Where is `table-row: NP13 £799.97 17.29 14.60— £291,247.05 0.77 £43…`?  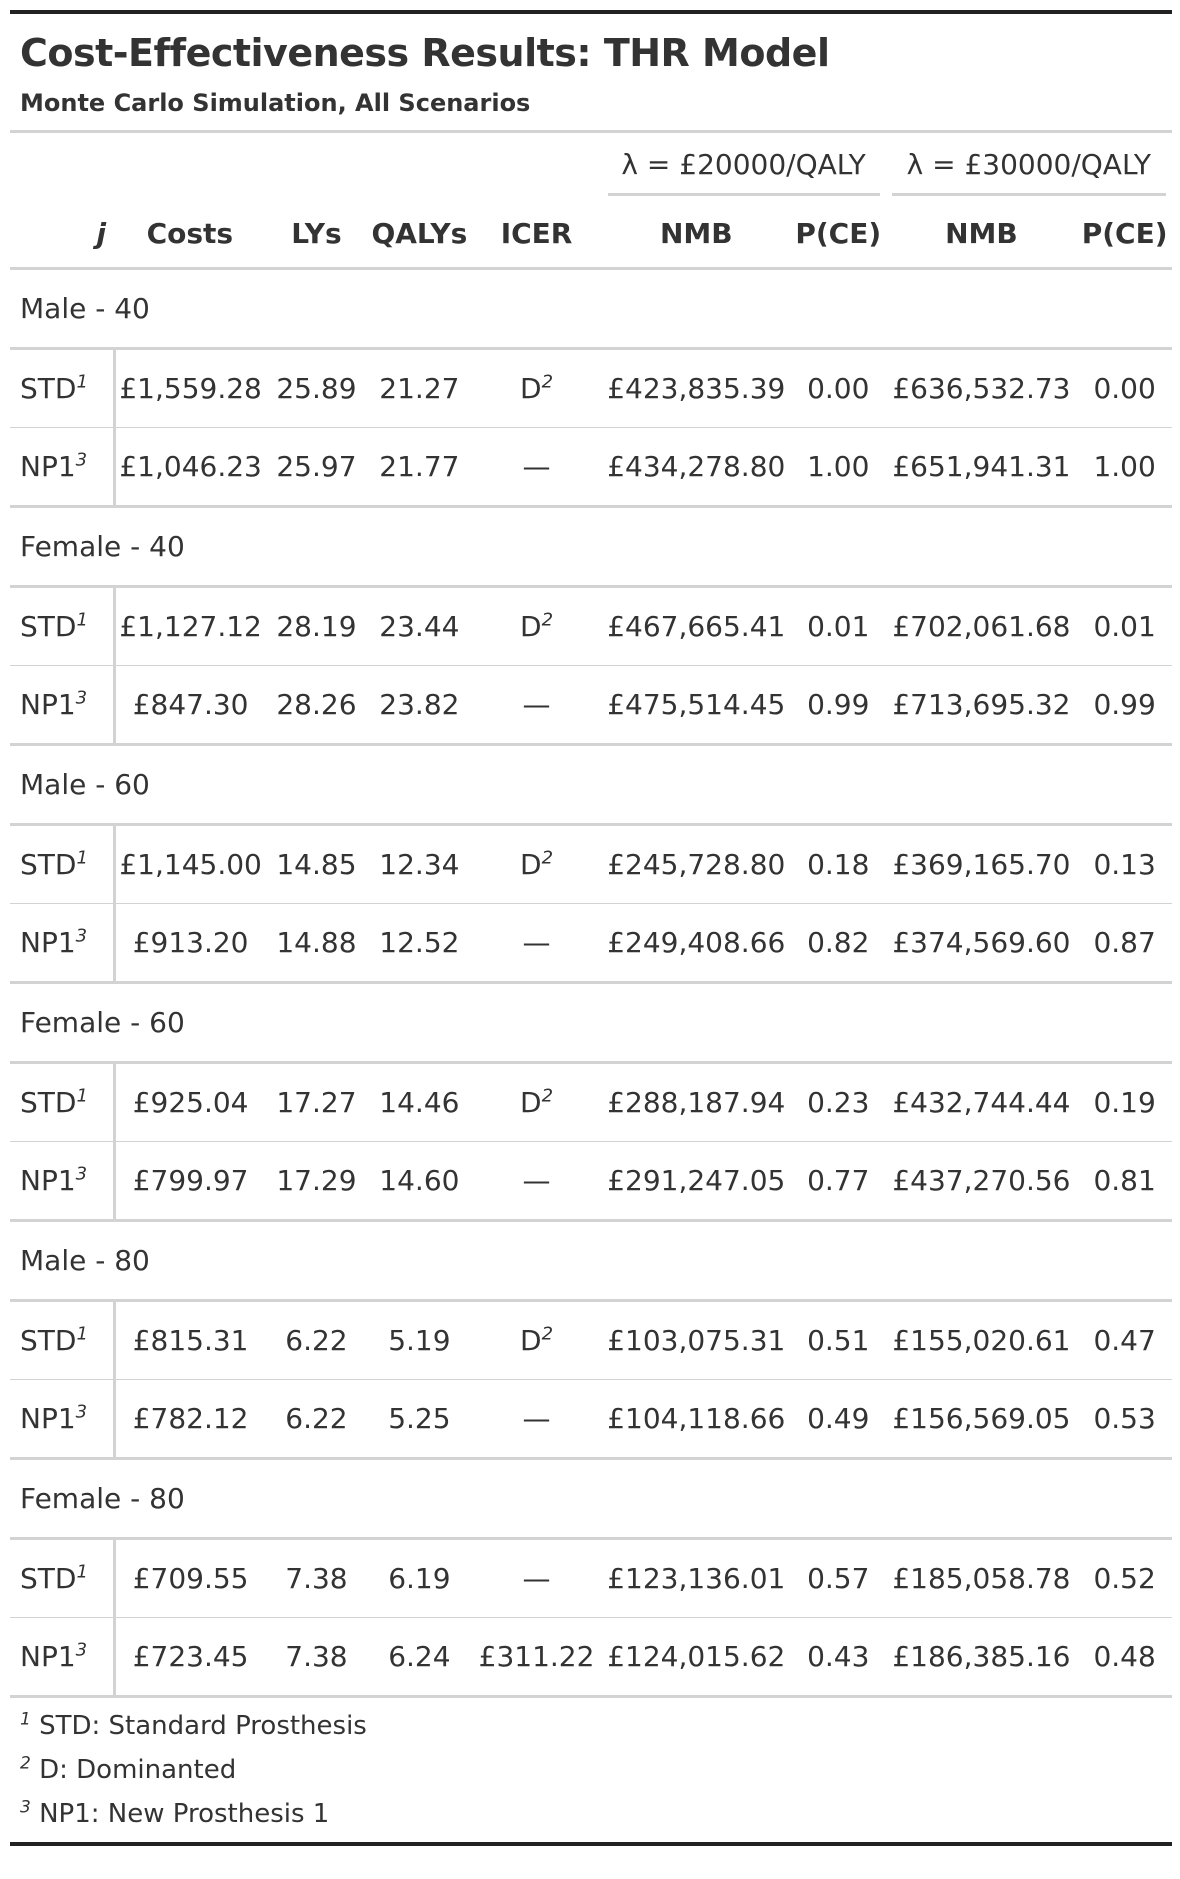
table-row: NP13 £799.97 17.29 14.60— £291,247.05 0.77 £43… is located at coordinates (591, 1181).